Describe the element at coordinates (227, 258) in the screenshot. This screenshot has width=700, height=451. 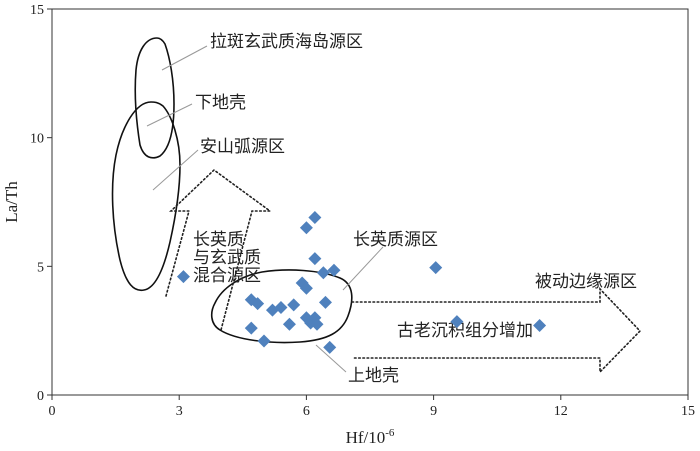
I see `region-label-mixed-line-2: 与玄武质` at that location.